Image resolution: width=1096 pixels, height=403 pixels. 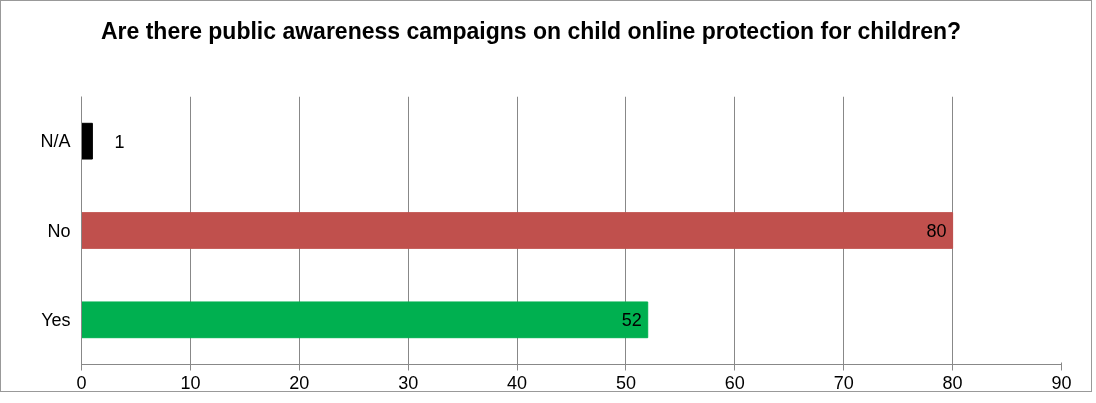 What do you see at coordinates (408, 382) in the screenshot?
I see `x-tick-label: 30` at bounding box center [408, 382].